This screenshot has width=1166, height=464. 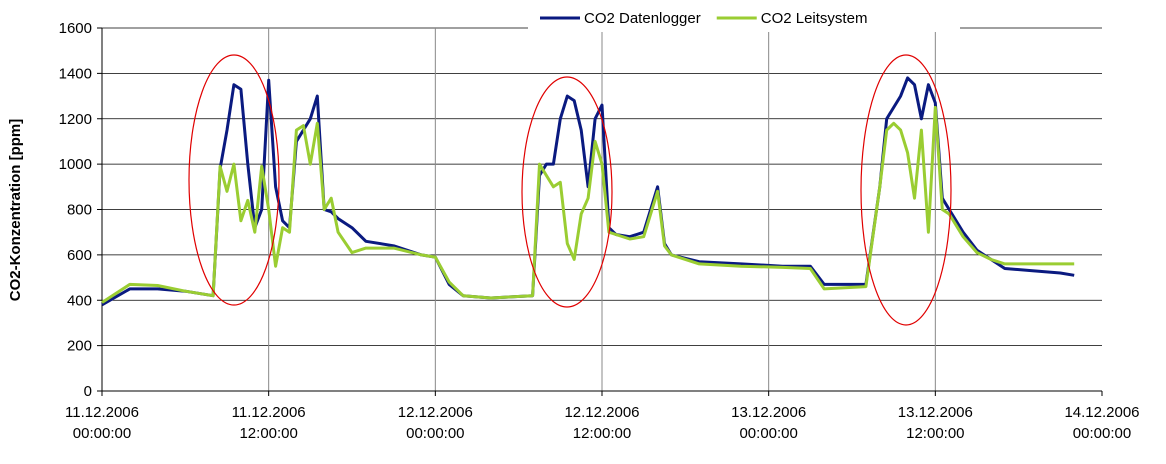 I want to click on x-tick-label: 11.12.2006 00:00:00, so click(x=102, y=423).